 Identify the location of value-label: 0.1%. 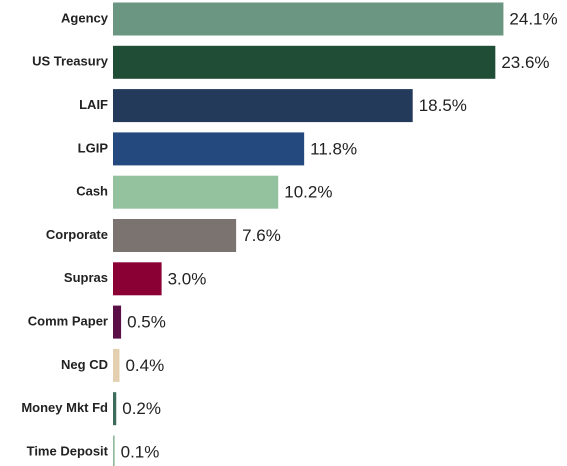
(140, 451).